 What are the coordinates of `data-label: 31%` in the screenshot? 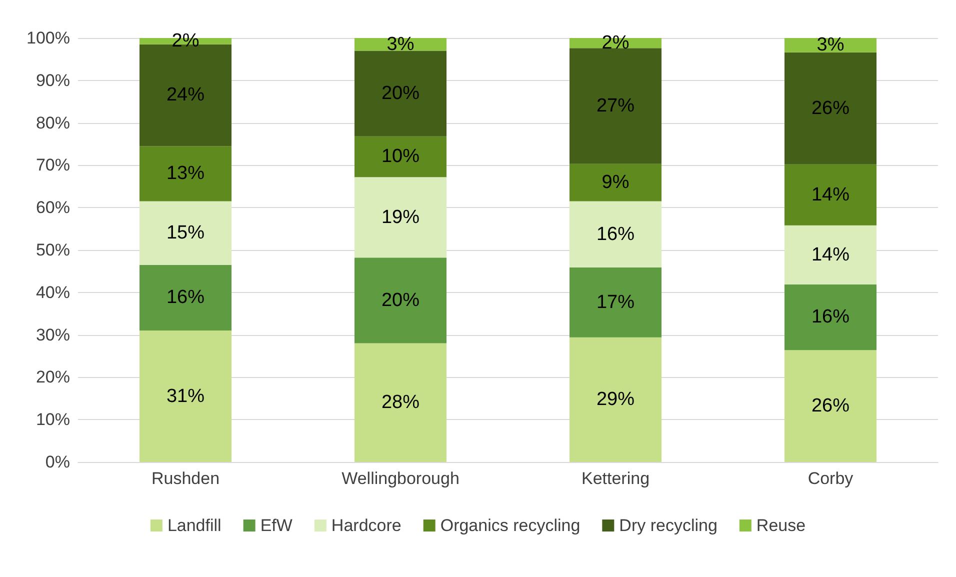 It's located at (185, 396).